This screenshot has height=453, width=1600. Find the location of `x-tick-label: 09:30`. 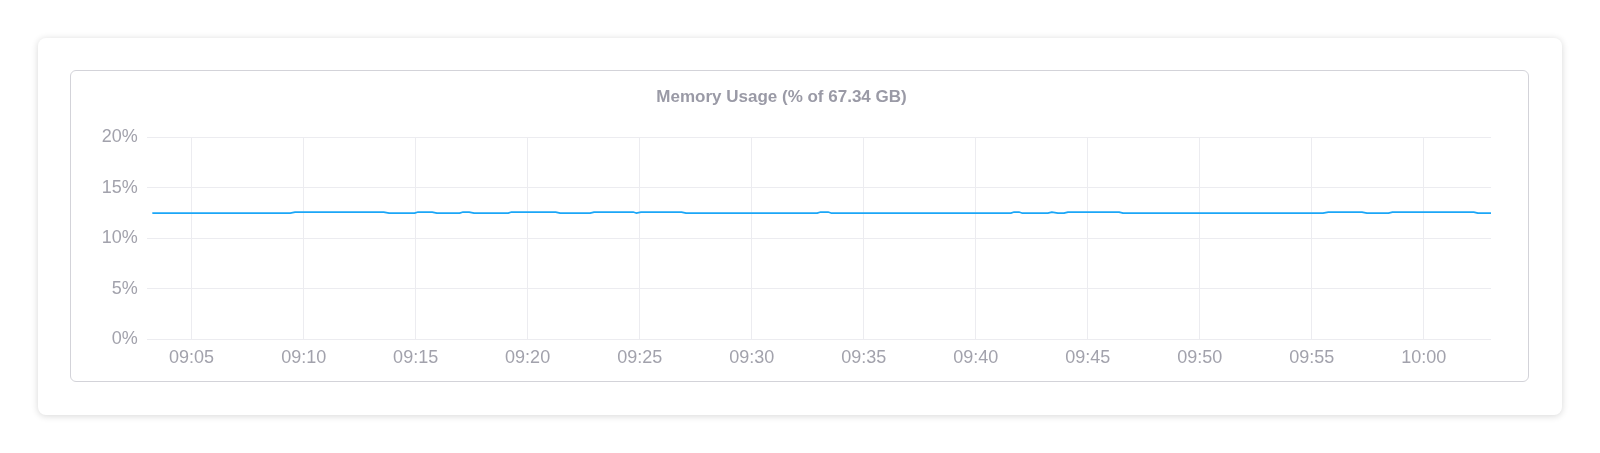

x-tick-label: 09:30 is located at coordinates (752, 357).